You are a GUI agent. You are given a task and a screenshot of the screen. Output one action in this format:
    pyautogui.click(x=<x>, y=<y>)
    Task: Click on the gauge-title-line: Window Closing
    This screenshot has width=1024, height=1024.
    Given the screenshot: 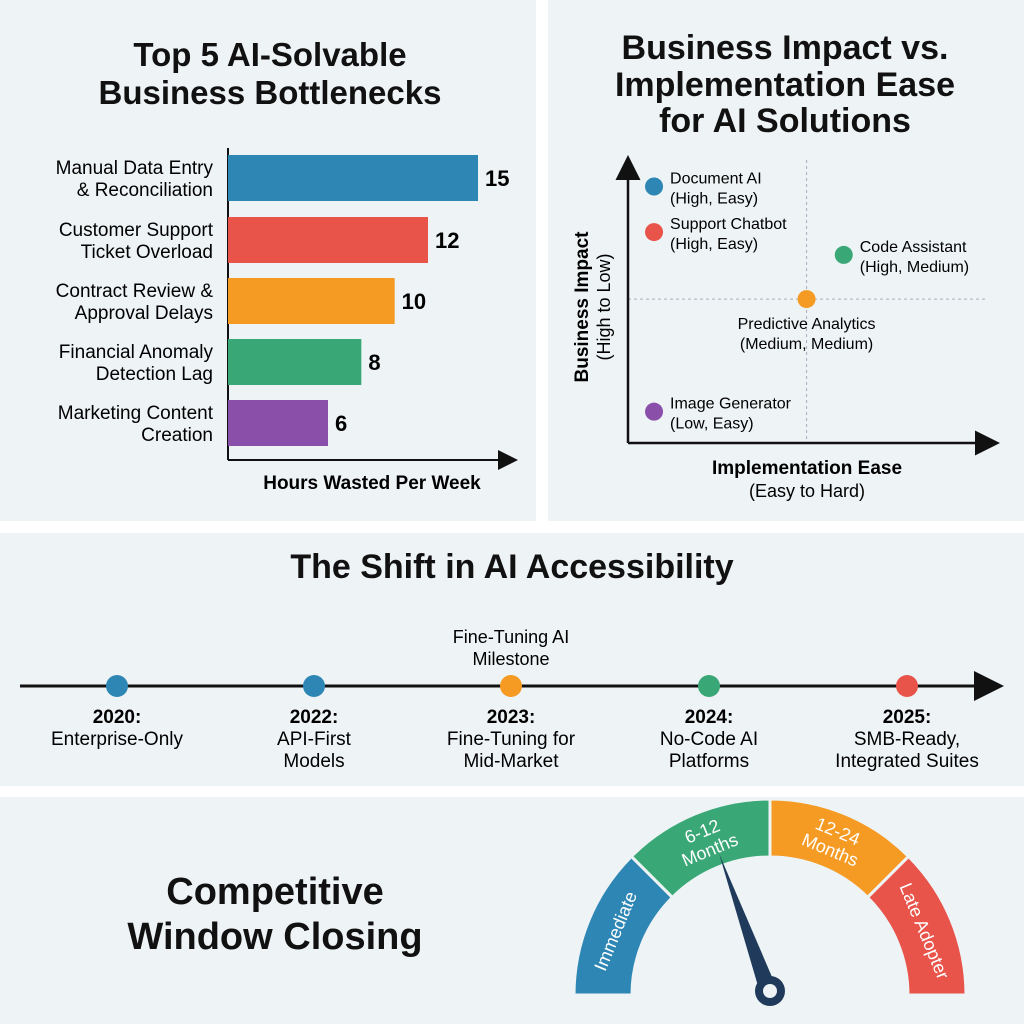 What is the action you would take?
    pyautogui.click(x=275, y=936)
    